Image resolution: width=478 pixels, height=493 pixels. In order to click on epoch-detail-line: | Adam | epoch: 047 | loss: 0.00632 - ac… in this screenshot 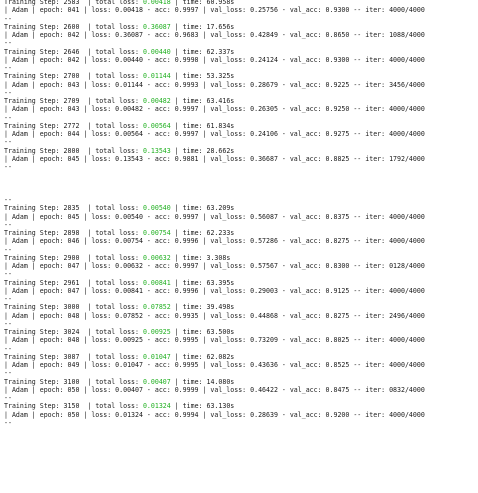, I will do `click(214, 266)`.